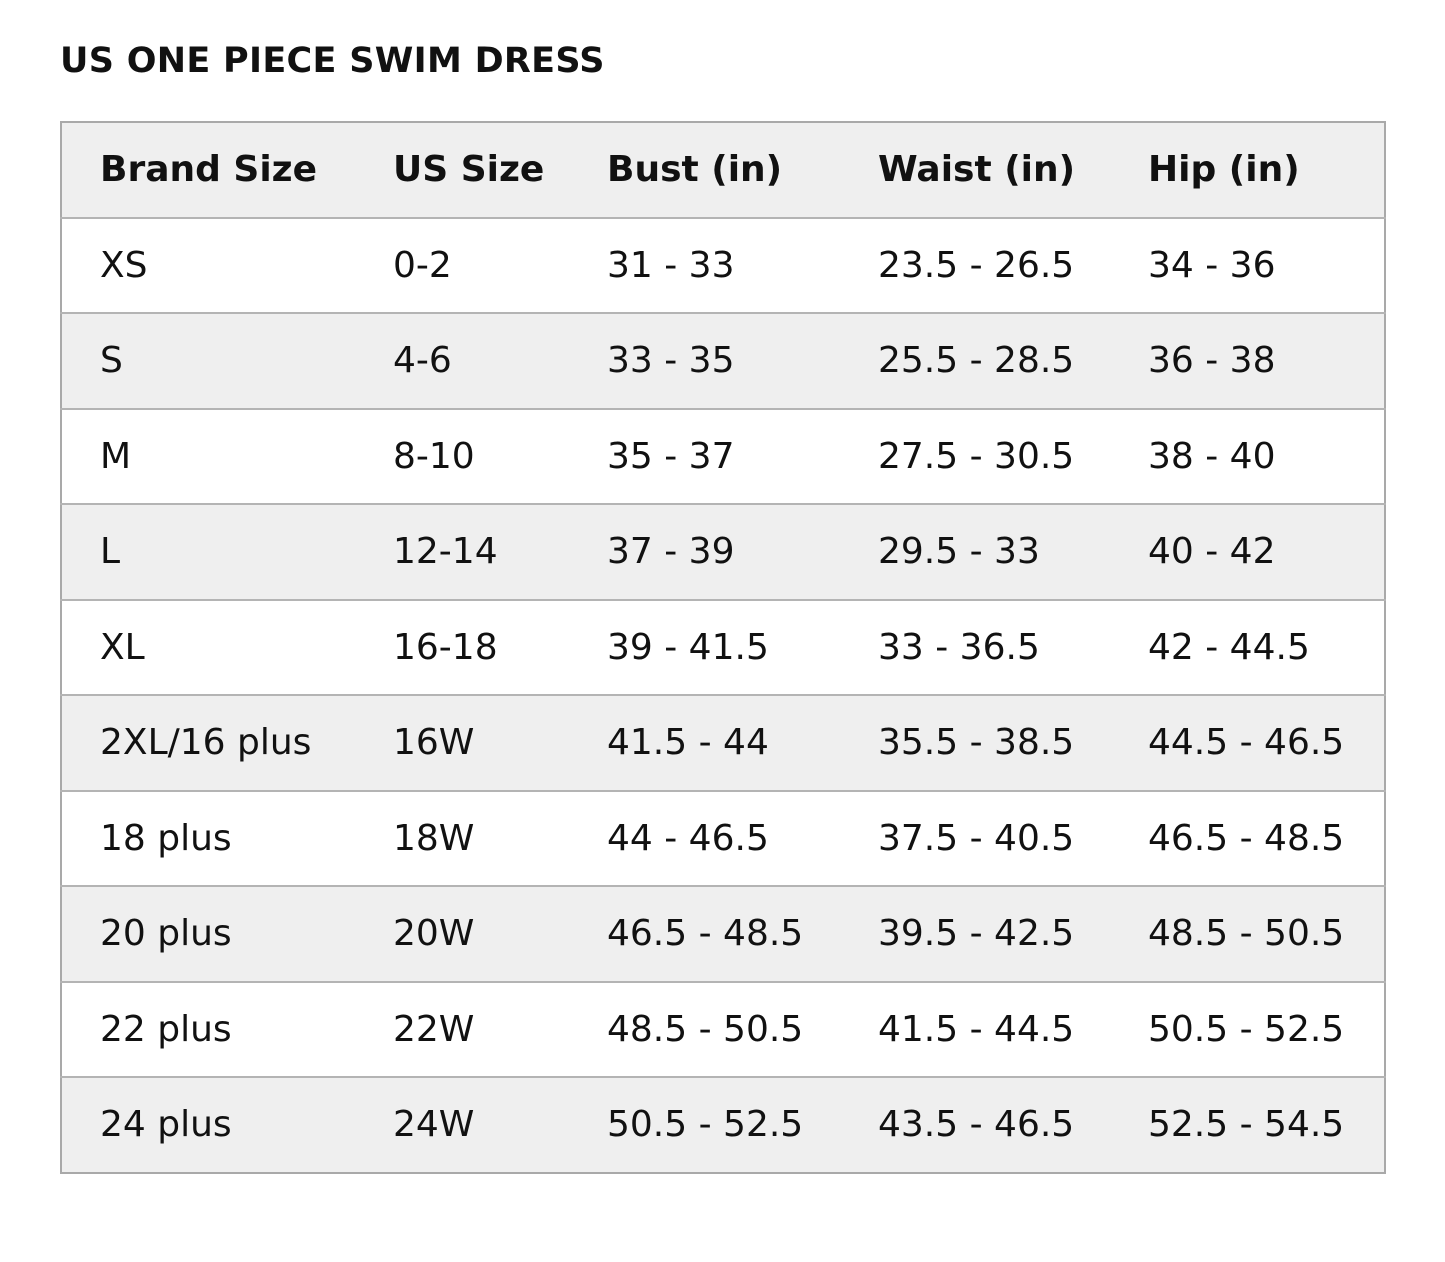 The image size is (1445, 1262). I want to click on cell-bust: 39 - 41.5, so click(704, 647).